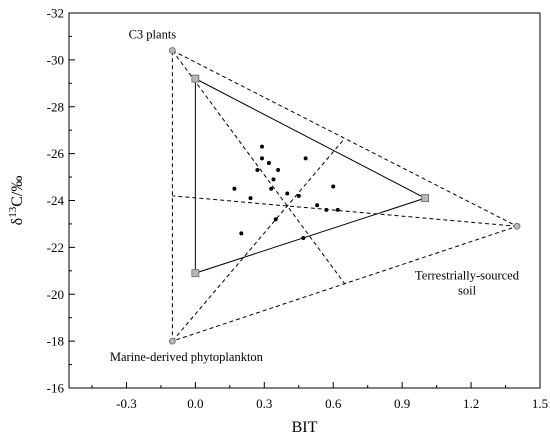 The height and width of the screenshot is (440, 550). Describe the element at coordinates (13, 212) in the screenshot. I see `y-axis-title-superscript: 13` at that location.